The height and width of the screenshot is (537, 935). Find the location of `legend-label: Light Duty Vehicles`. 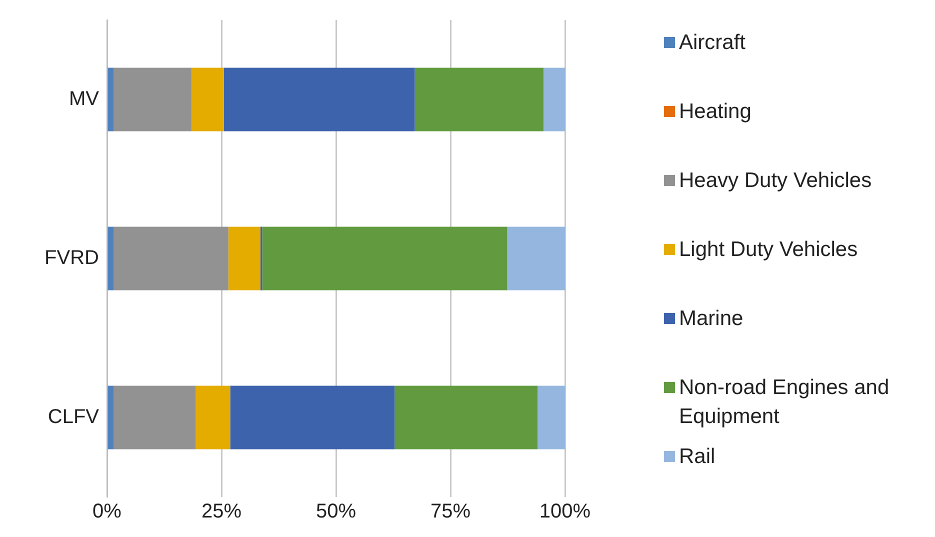

legend-label: Light Duty Vehicles is located at coordinates (768, 250).